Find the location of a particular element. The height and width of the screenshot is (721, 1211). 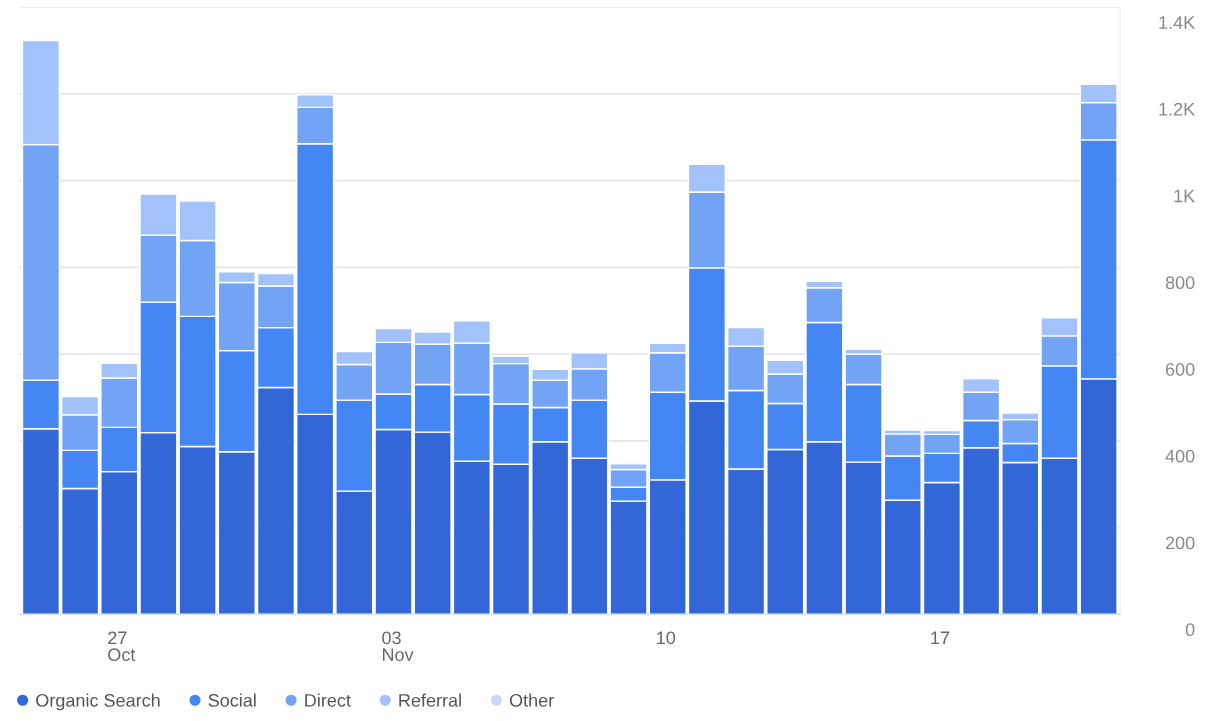

y-tick-label: 400 is located at coordinates (1180, 456).